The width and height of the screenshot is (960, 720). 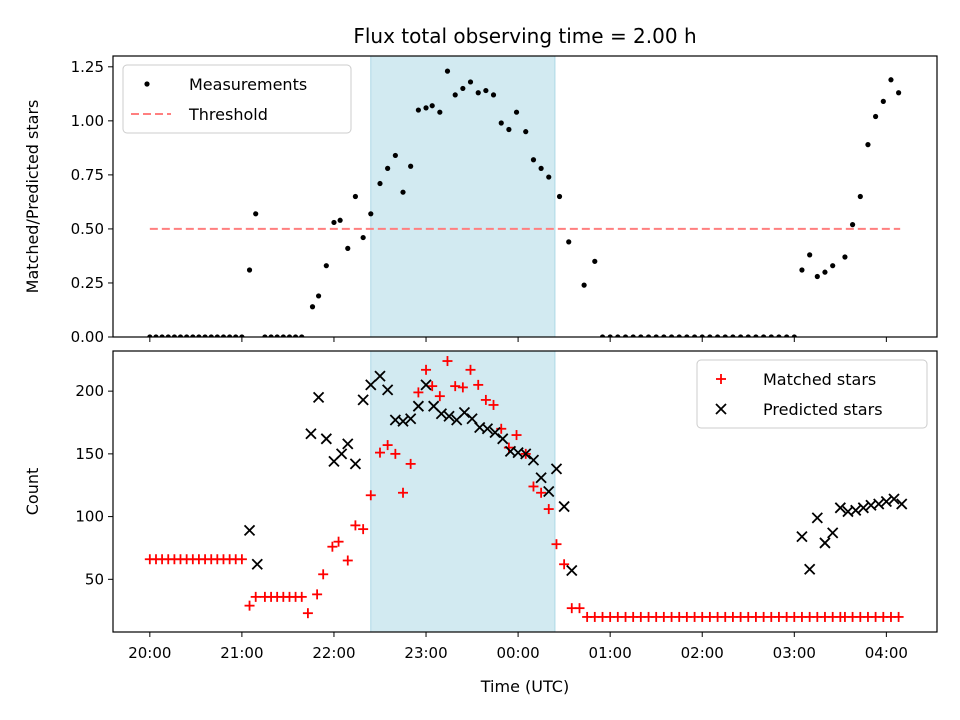 I want to click on x-axis-label: Time (UTC), so click(x=524, y=686).